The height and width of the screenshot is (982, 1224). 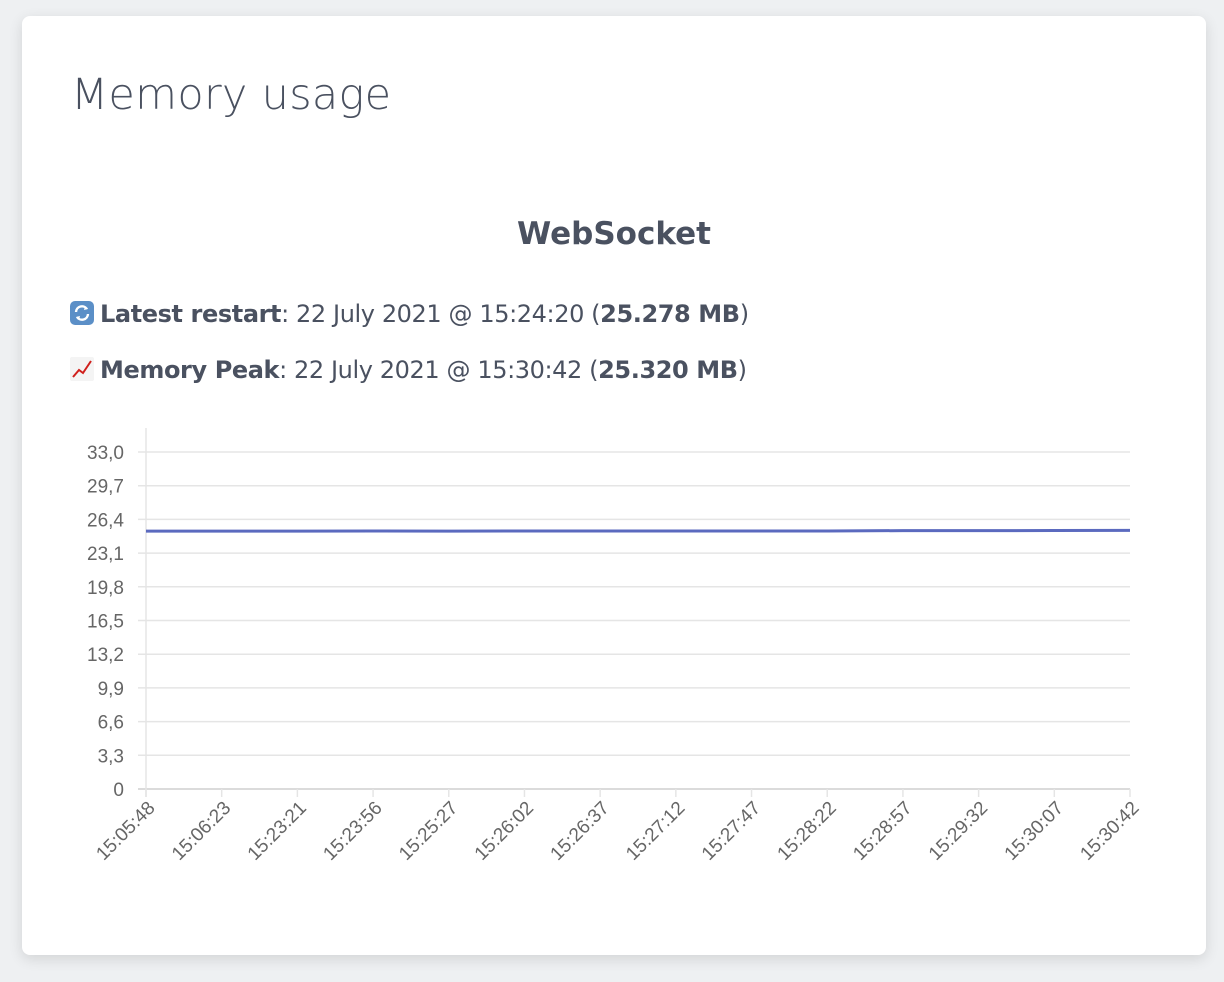 What do you see at coordinates (105, 520) in the screenshot?
I see `y-tick-label: 26,4` at bounding box center [105, 520].